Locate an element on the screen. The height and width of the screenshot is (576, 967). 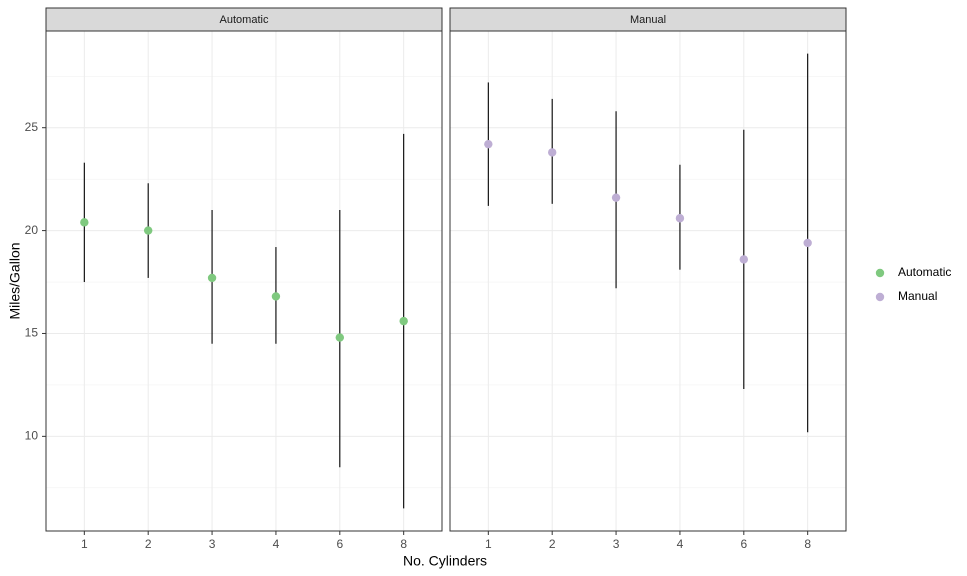
y-tick-label: 20 is located at coordinates (32, 230).